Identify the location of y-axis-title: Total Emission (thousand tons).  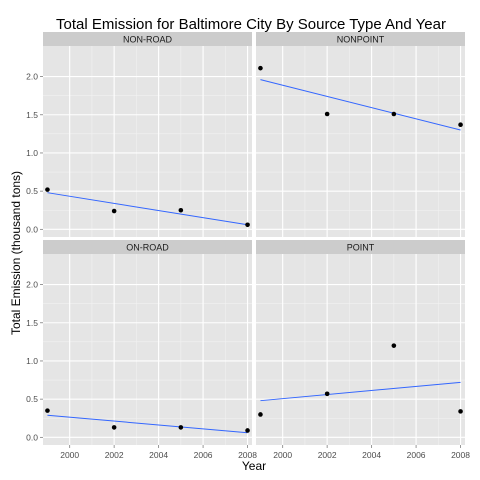
(16, 253).